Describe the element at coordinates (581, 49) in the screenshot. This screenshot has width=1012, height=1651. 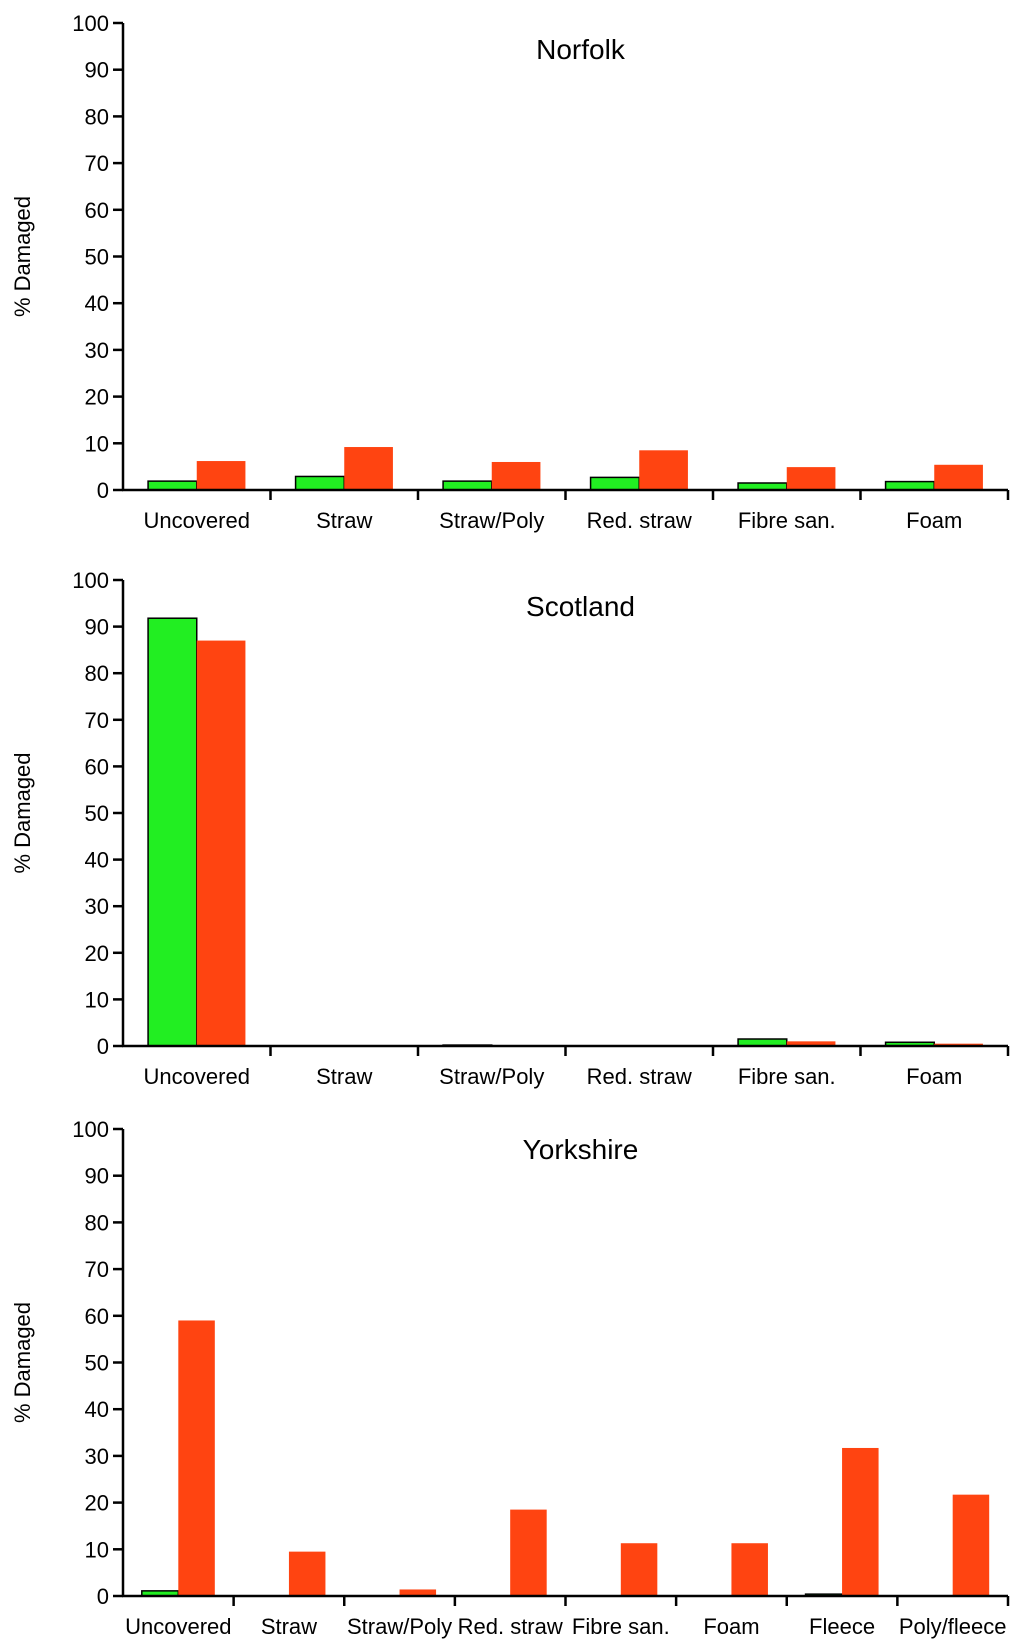
I see `chart-title: Norfolk` at that location.